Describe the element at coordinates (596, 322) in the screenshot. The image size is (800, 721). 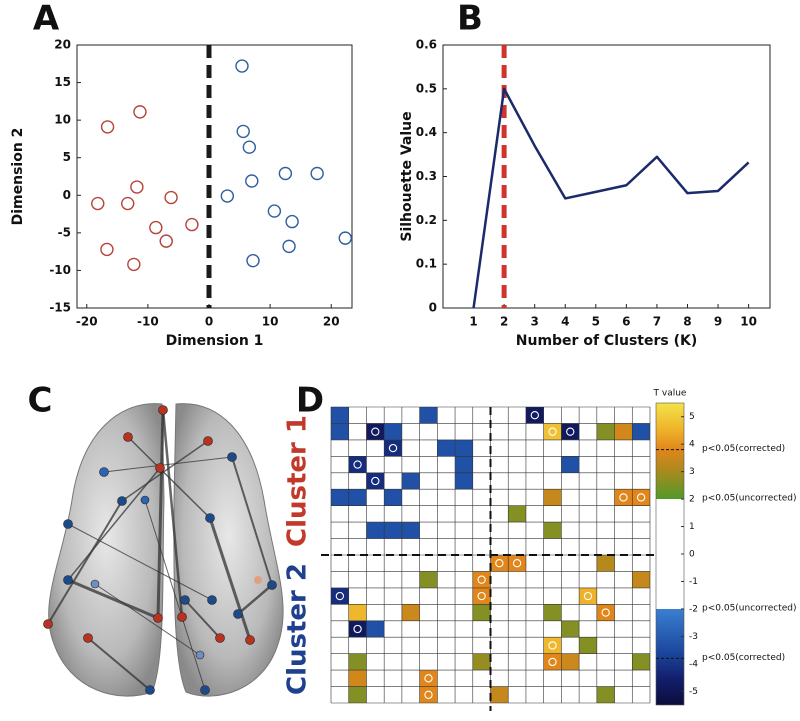
I see `x-tick-label: 5` at that location.